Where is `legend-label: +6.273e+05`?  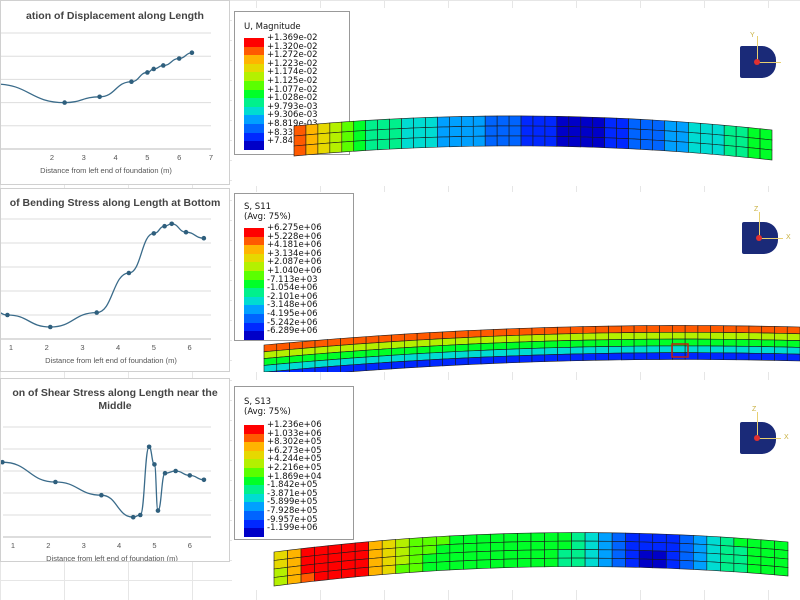
legend-label: +6.273e+05 is located at coordinates (294, 450).